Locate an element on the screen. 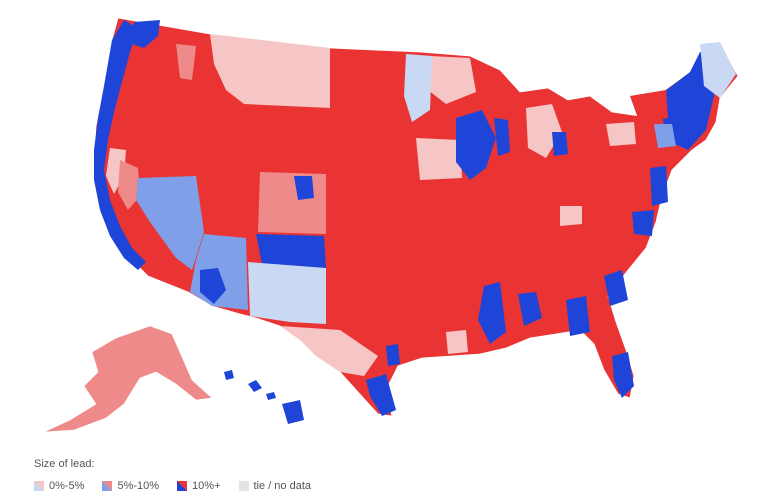 The height and width of the screenshot is (500, 765). region-austin-blue is located at coordinates (393, 355).